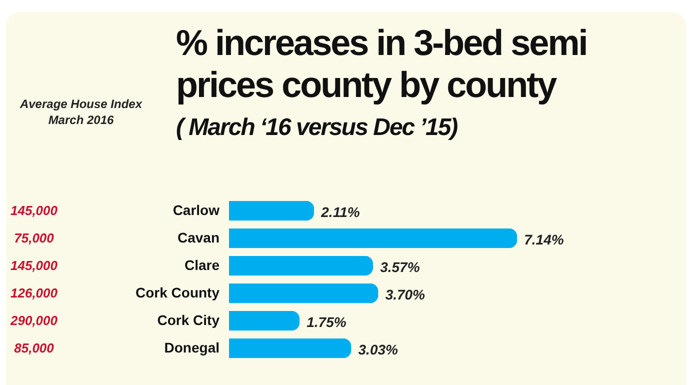  Describe the element at coordinates (192, 347) in the screenshot. I see `y-tick-label: Donegal` at that location.